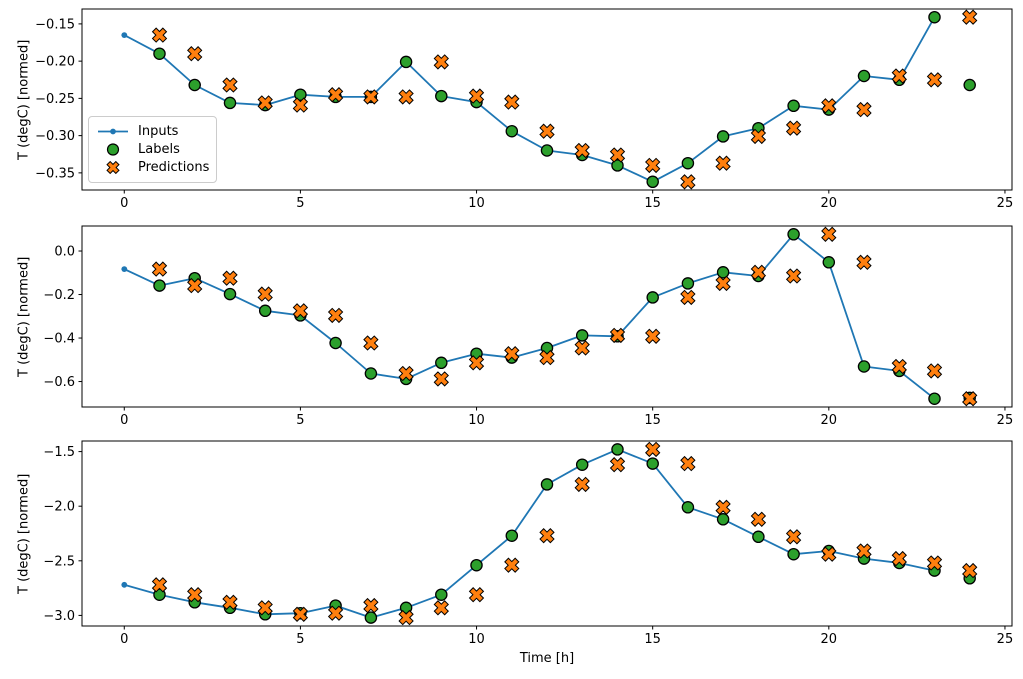 The width and height of the screenshot is (1023, 679). I want to click on legend-item-predictions: Predictions, so click(153, 167).